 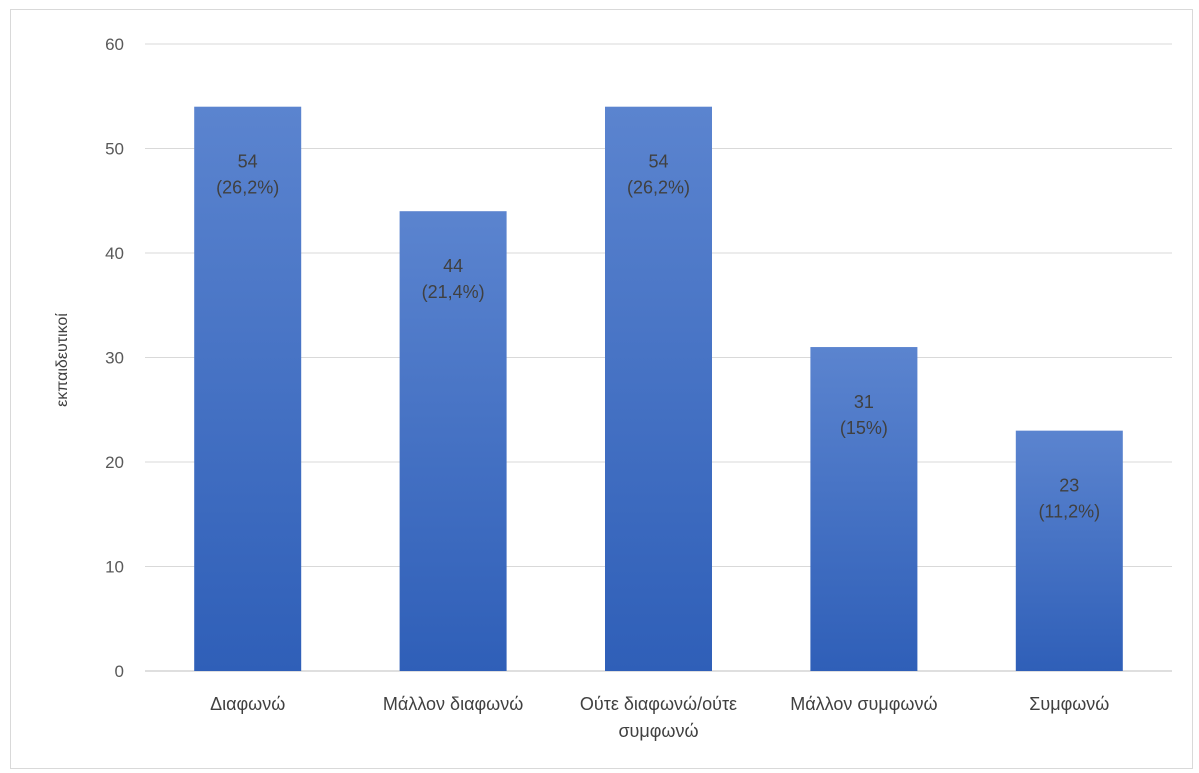 I want to click on x-category-label: Ούτε διαφωνώ/ούτε, so click(x=658, y=704).